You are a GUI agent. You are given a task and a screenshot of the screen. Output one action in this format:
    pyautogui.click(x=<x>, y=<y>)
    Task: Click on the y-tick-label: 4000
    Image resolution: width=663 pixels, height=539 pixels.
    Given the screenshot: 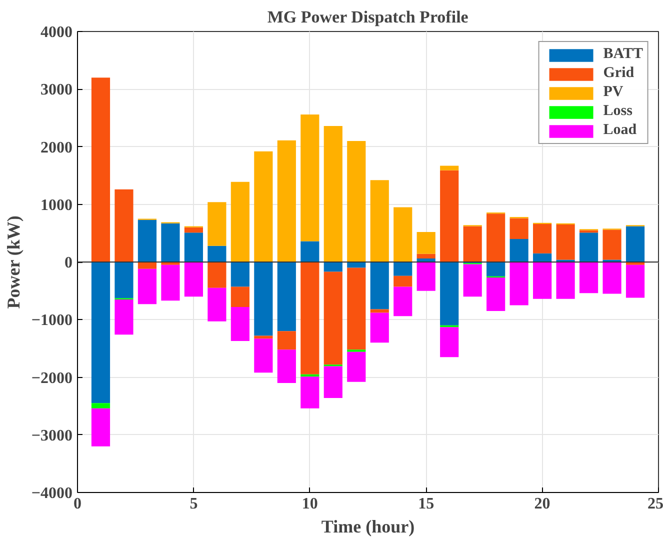 What is the action you would take?
    pyautogui.click(x=56, y=32)
    